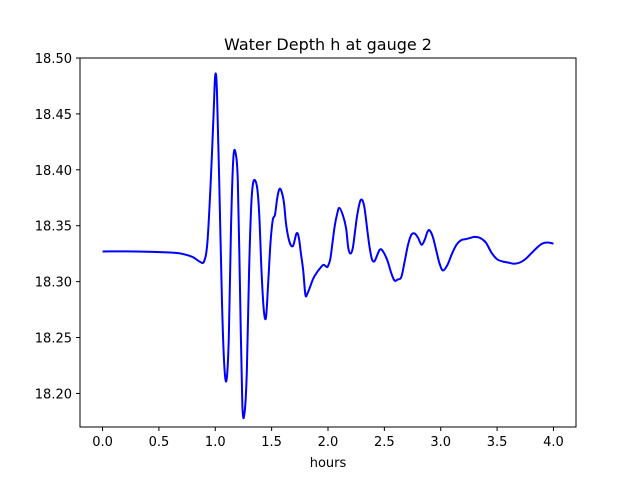  What do you see at coordinates (271, 442) in the screenshot?
I see `x-tick-label: 1.5` at bounding box center [271, 442].